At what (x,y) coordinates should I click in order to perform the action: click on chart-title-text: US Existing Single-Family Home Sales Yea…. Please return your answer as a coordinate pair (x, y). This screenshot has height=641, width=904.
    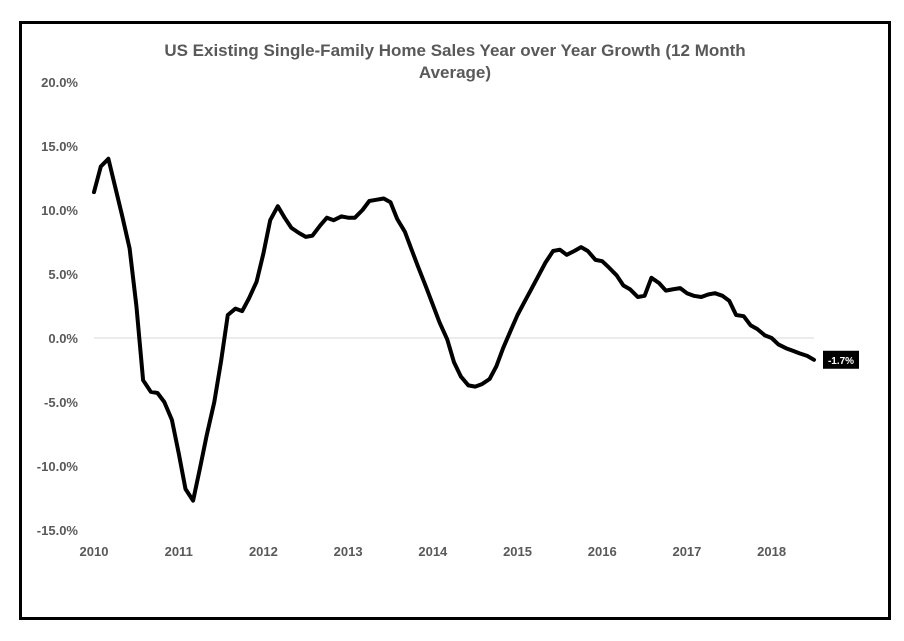
    Looking at the image, I should click on (455, 61).